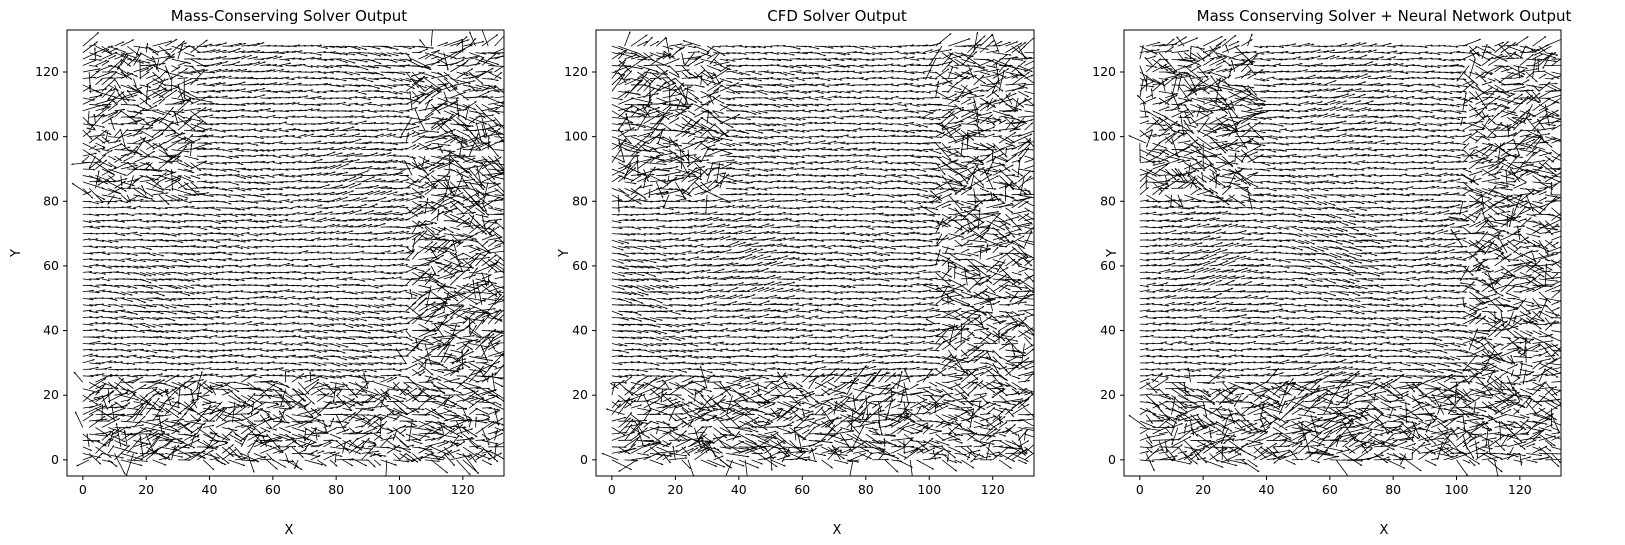 The image size is (1625, 545). I want to click on chart-title: Mass-Conserving Solver Output, so click(289, 16).